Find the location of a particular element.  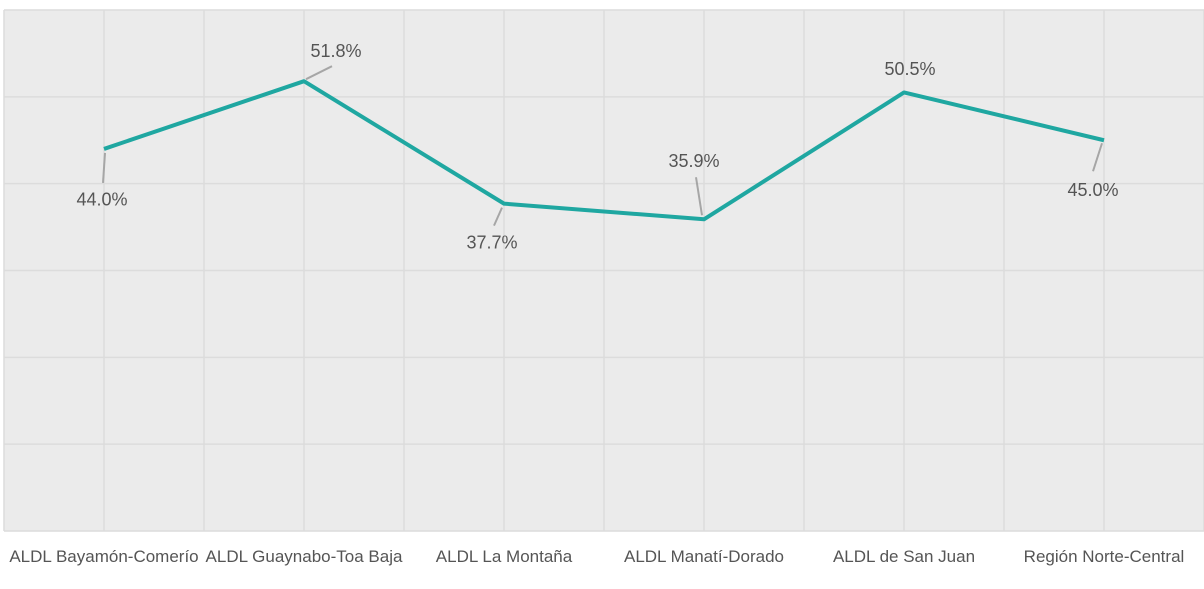

x-tick-label: ALDL Guaynabo-Toa Baja is located at coordinates (304, 556).